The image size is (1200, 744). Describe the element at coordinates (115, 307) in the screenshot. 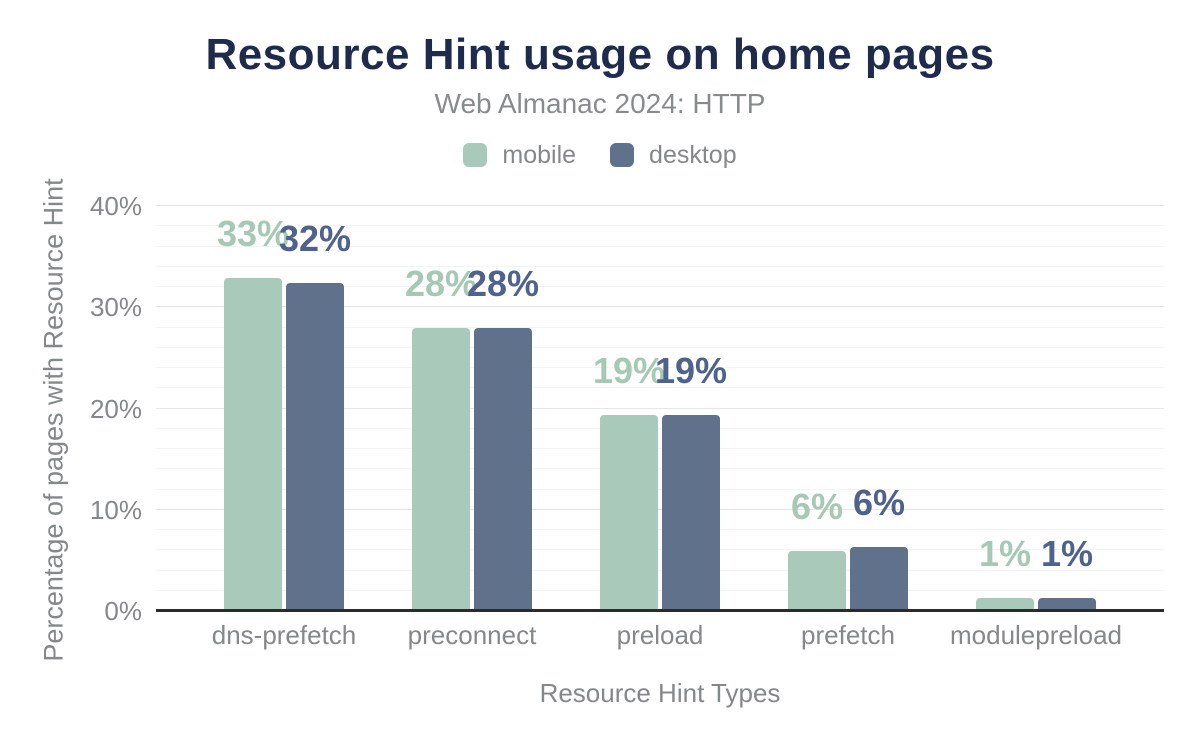

I see `y-tick-label: 30%` at that location.